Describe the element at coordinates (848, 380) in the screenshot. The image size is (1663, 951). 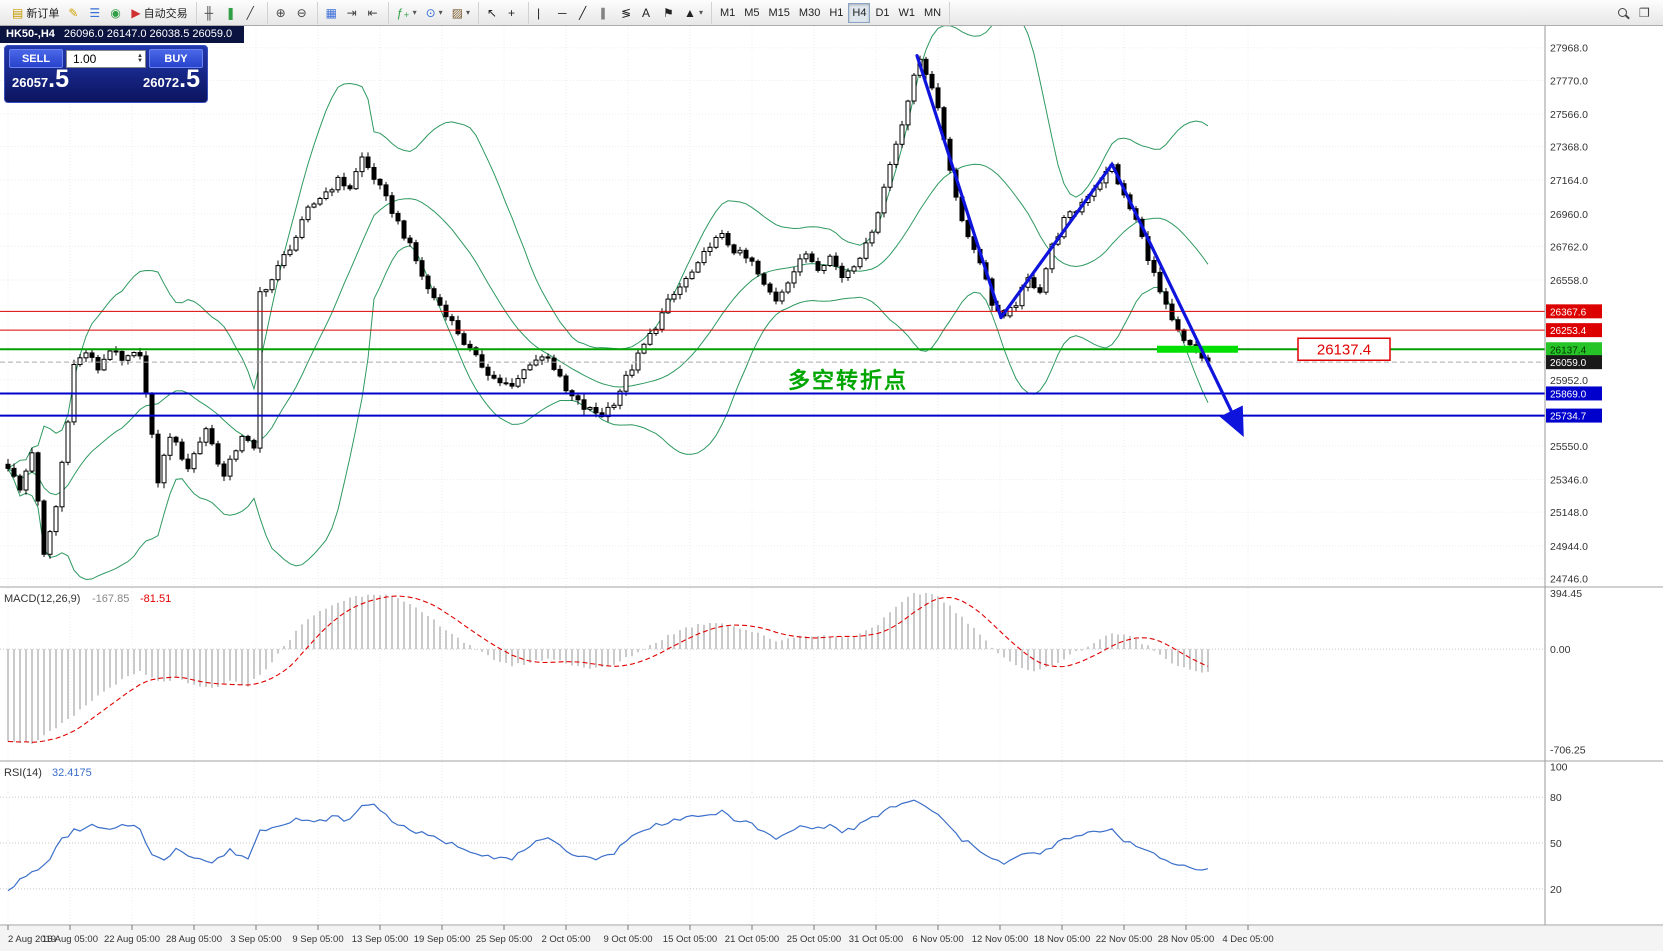
I see `annotation-text: 多空转折点` at that location.